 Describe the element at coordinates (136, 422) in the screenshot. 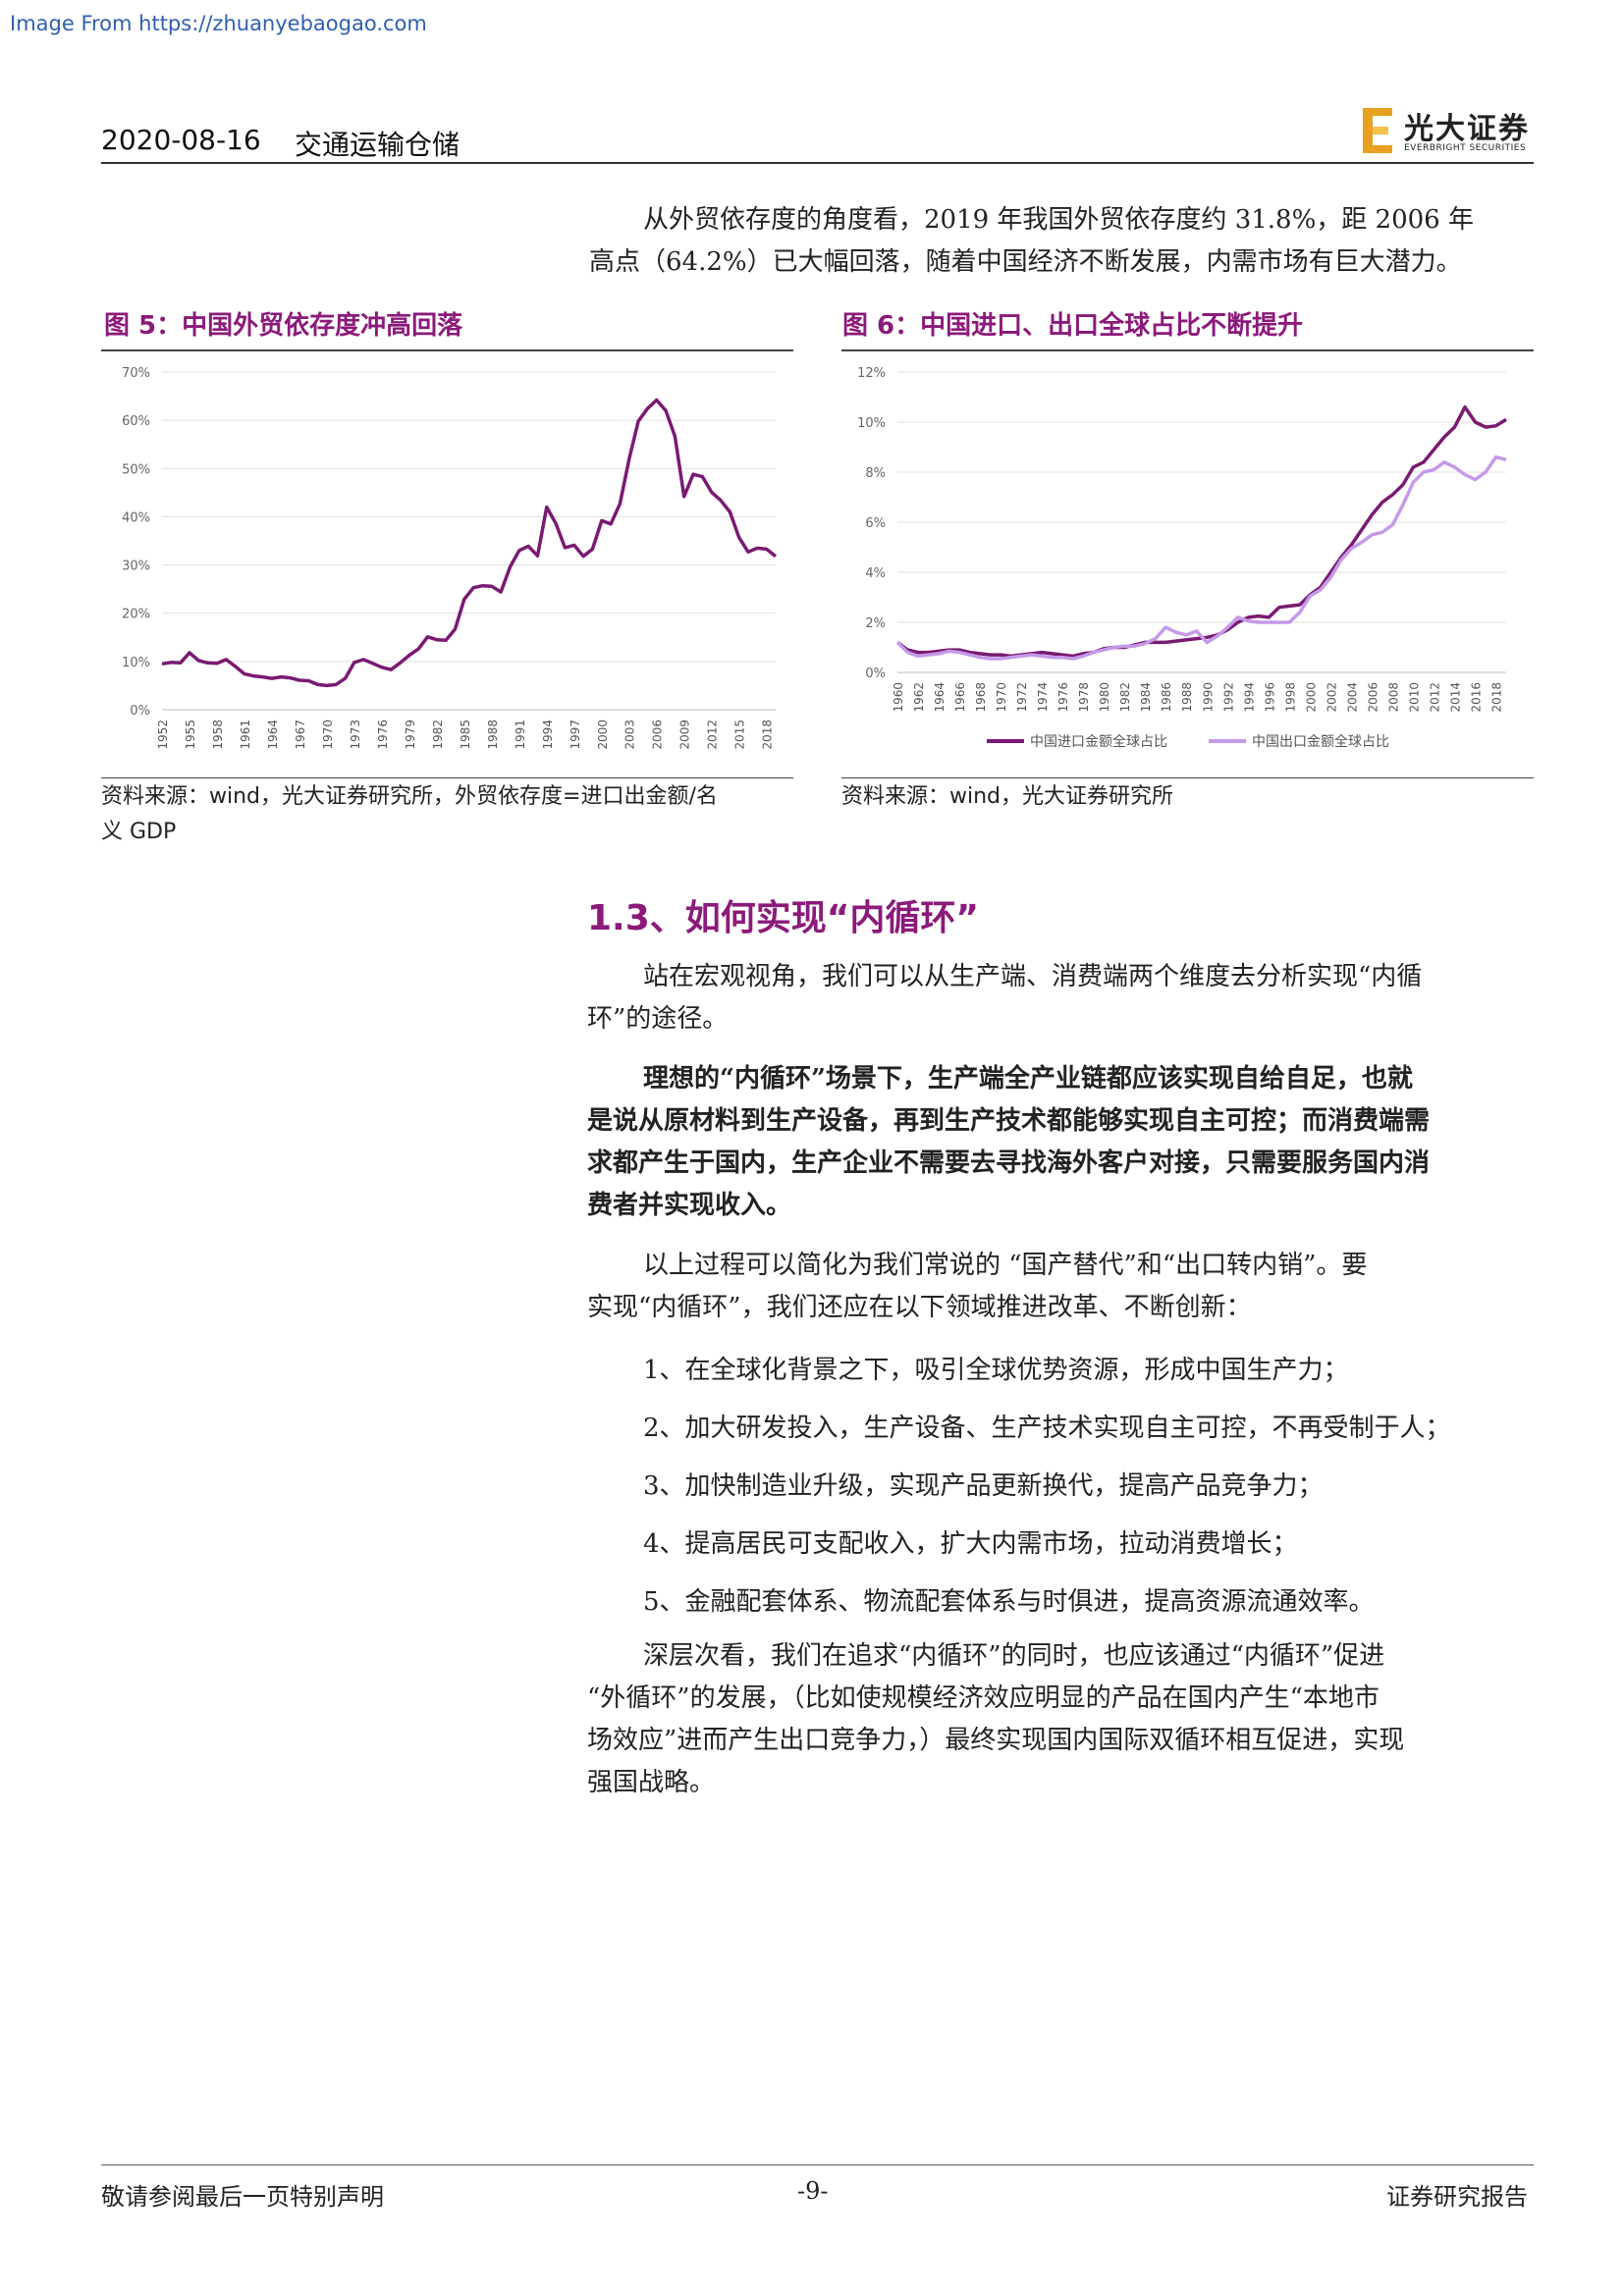

I see `y-tick-label: 60%` at that location.